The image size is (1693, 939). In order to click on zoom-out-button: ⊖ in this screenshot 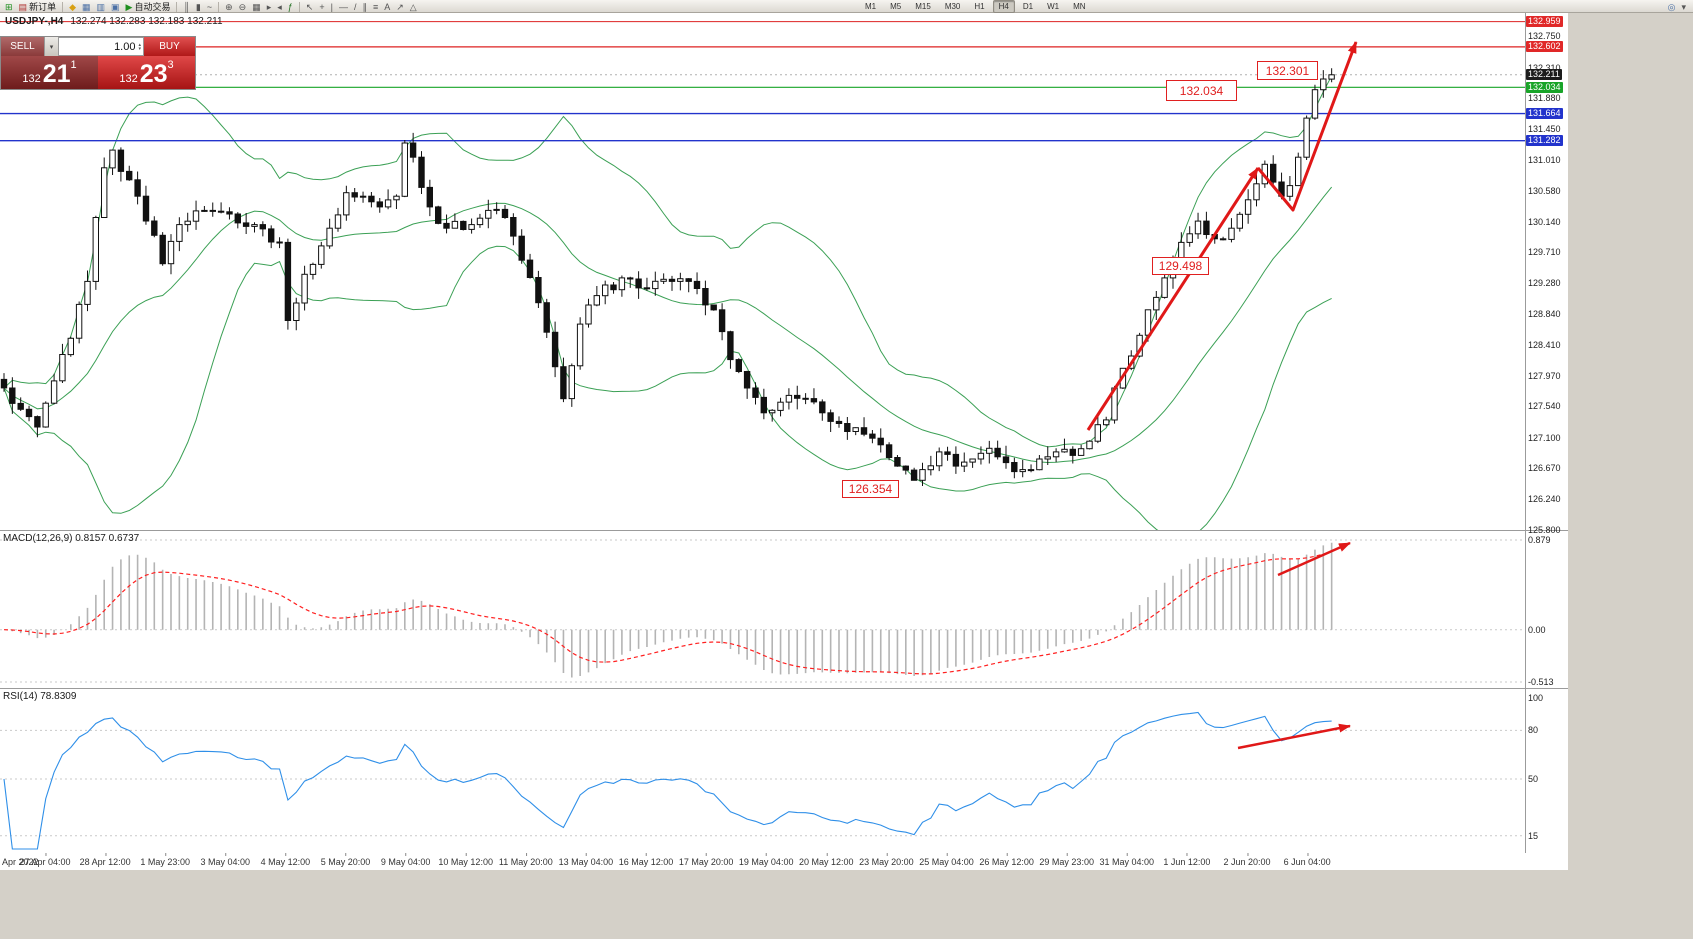, I will do `click(243, 7)`.